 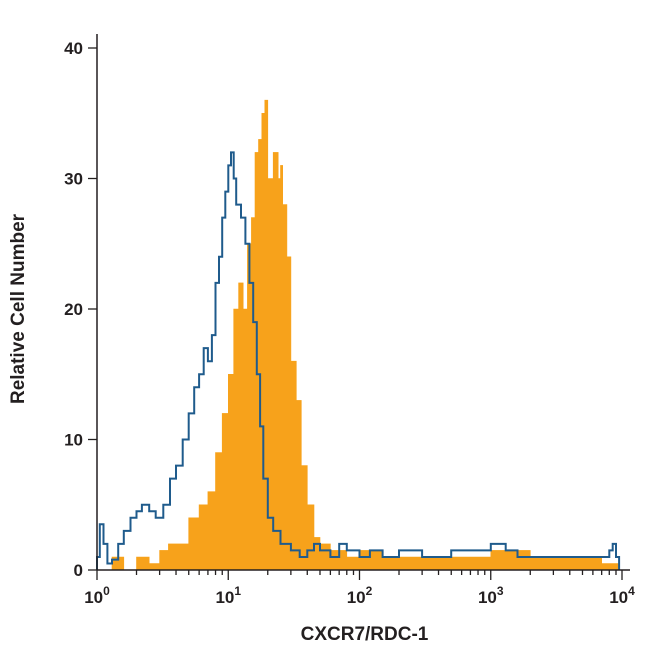 What do you see at coordinates (622, 595) in the screenshot?
I see `x-tick-label: 10⁴` at bounding box center [622, 595].